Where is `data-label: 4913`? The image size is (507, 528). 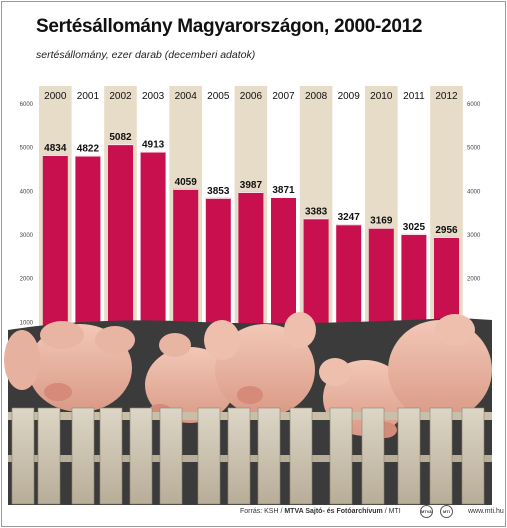 data-label: 4913 is located at coordinates (153, 144).